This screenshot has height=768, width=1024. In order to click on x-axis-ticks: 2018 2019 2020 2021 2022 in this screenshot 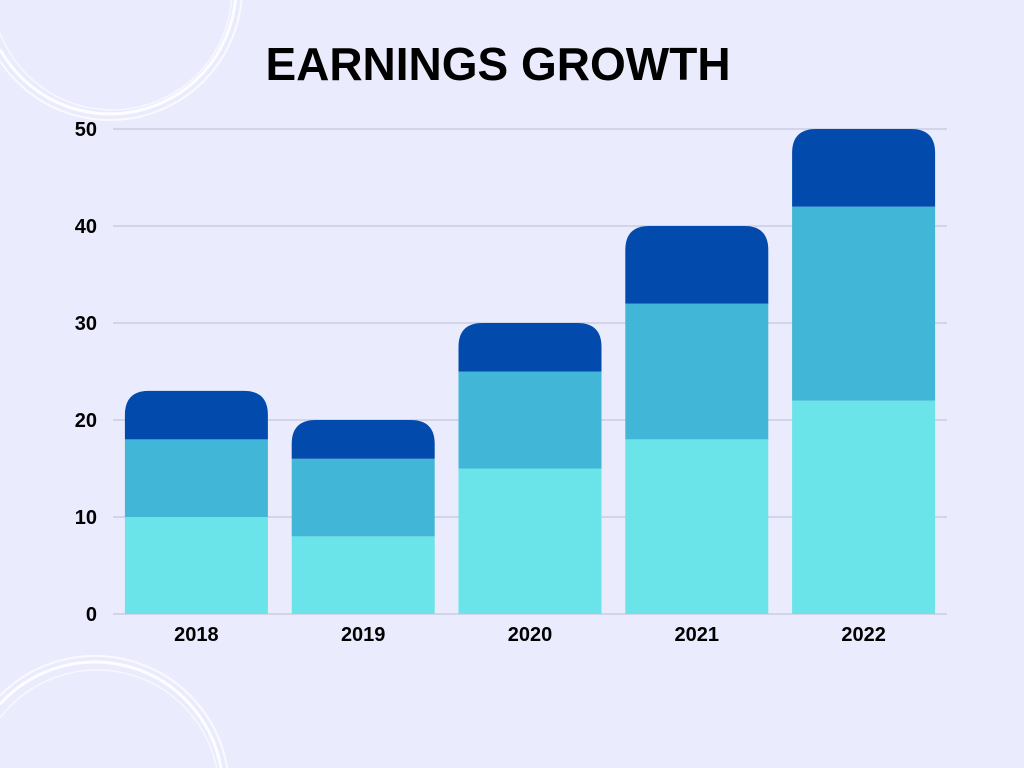, I will do `click(530, 635)`.